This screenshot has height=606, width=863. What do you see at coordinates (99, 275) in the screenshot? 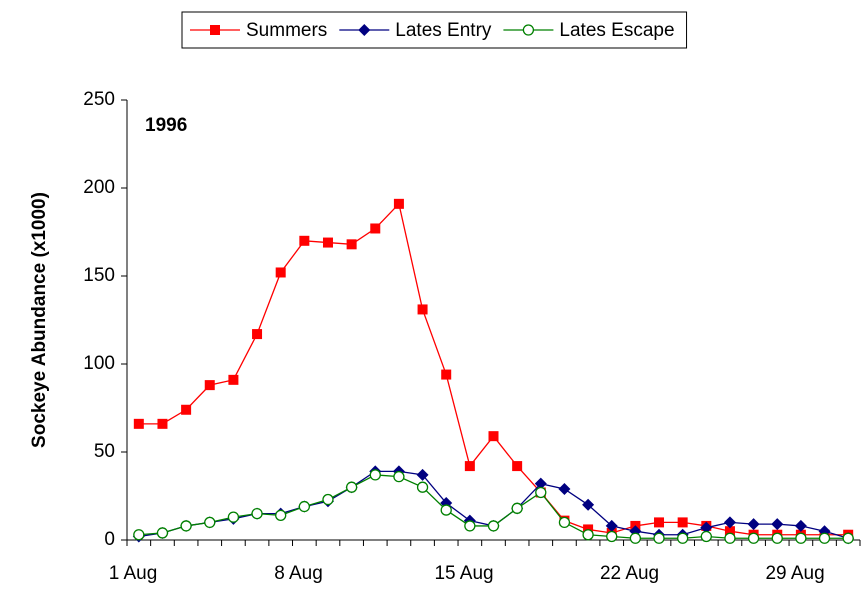
I see `y-tick-label: 150` at bounding box center [99, 275].